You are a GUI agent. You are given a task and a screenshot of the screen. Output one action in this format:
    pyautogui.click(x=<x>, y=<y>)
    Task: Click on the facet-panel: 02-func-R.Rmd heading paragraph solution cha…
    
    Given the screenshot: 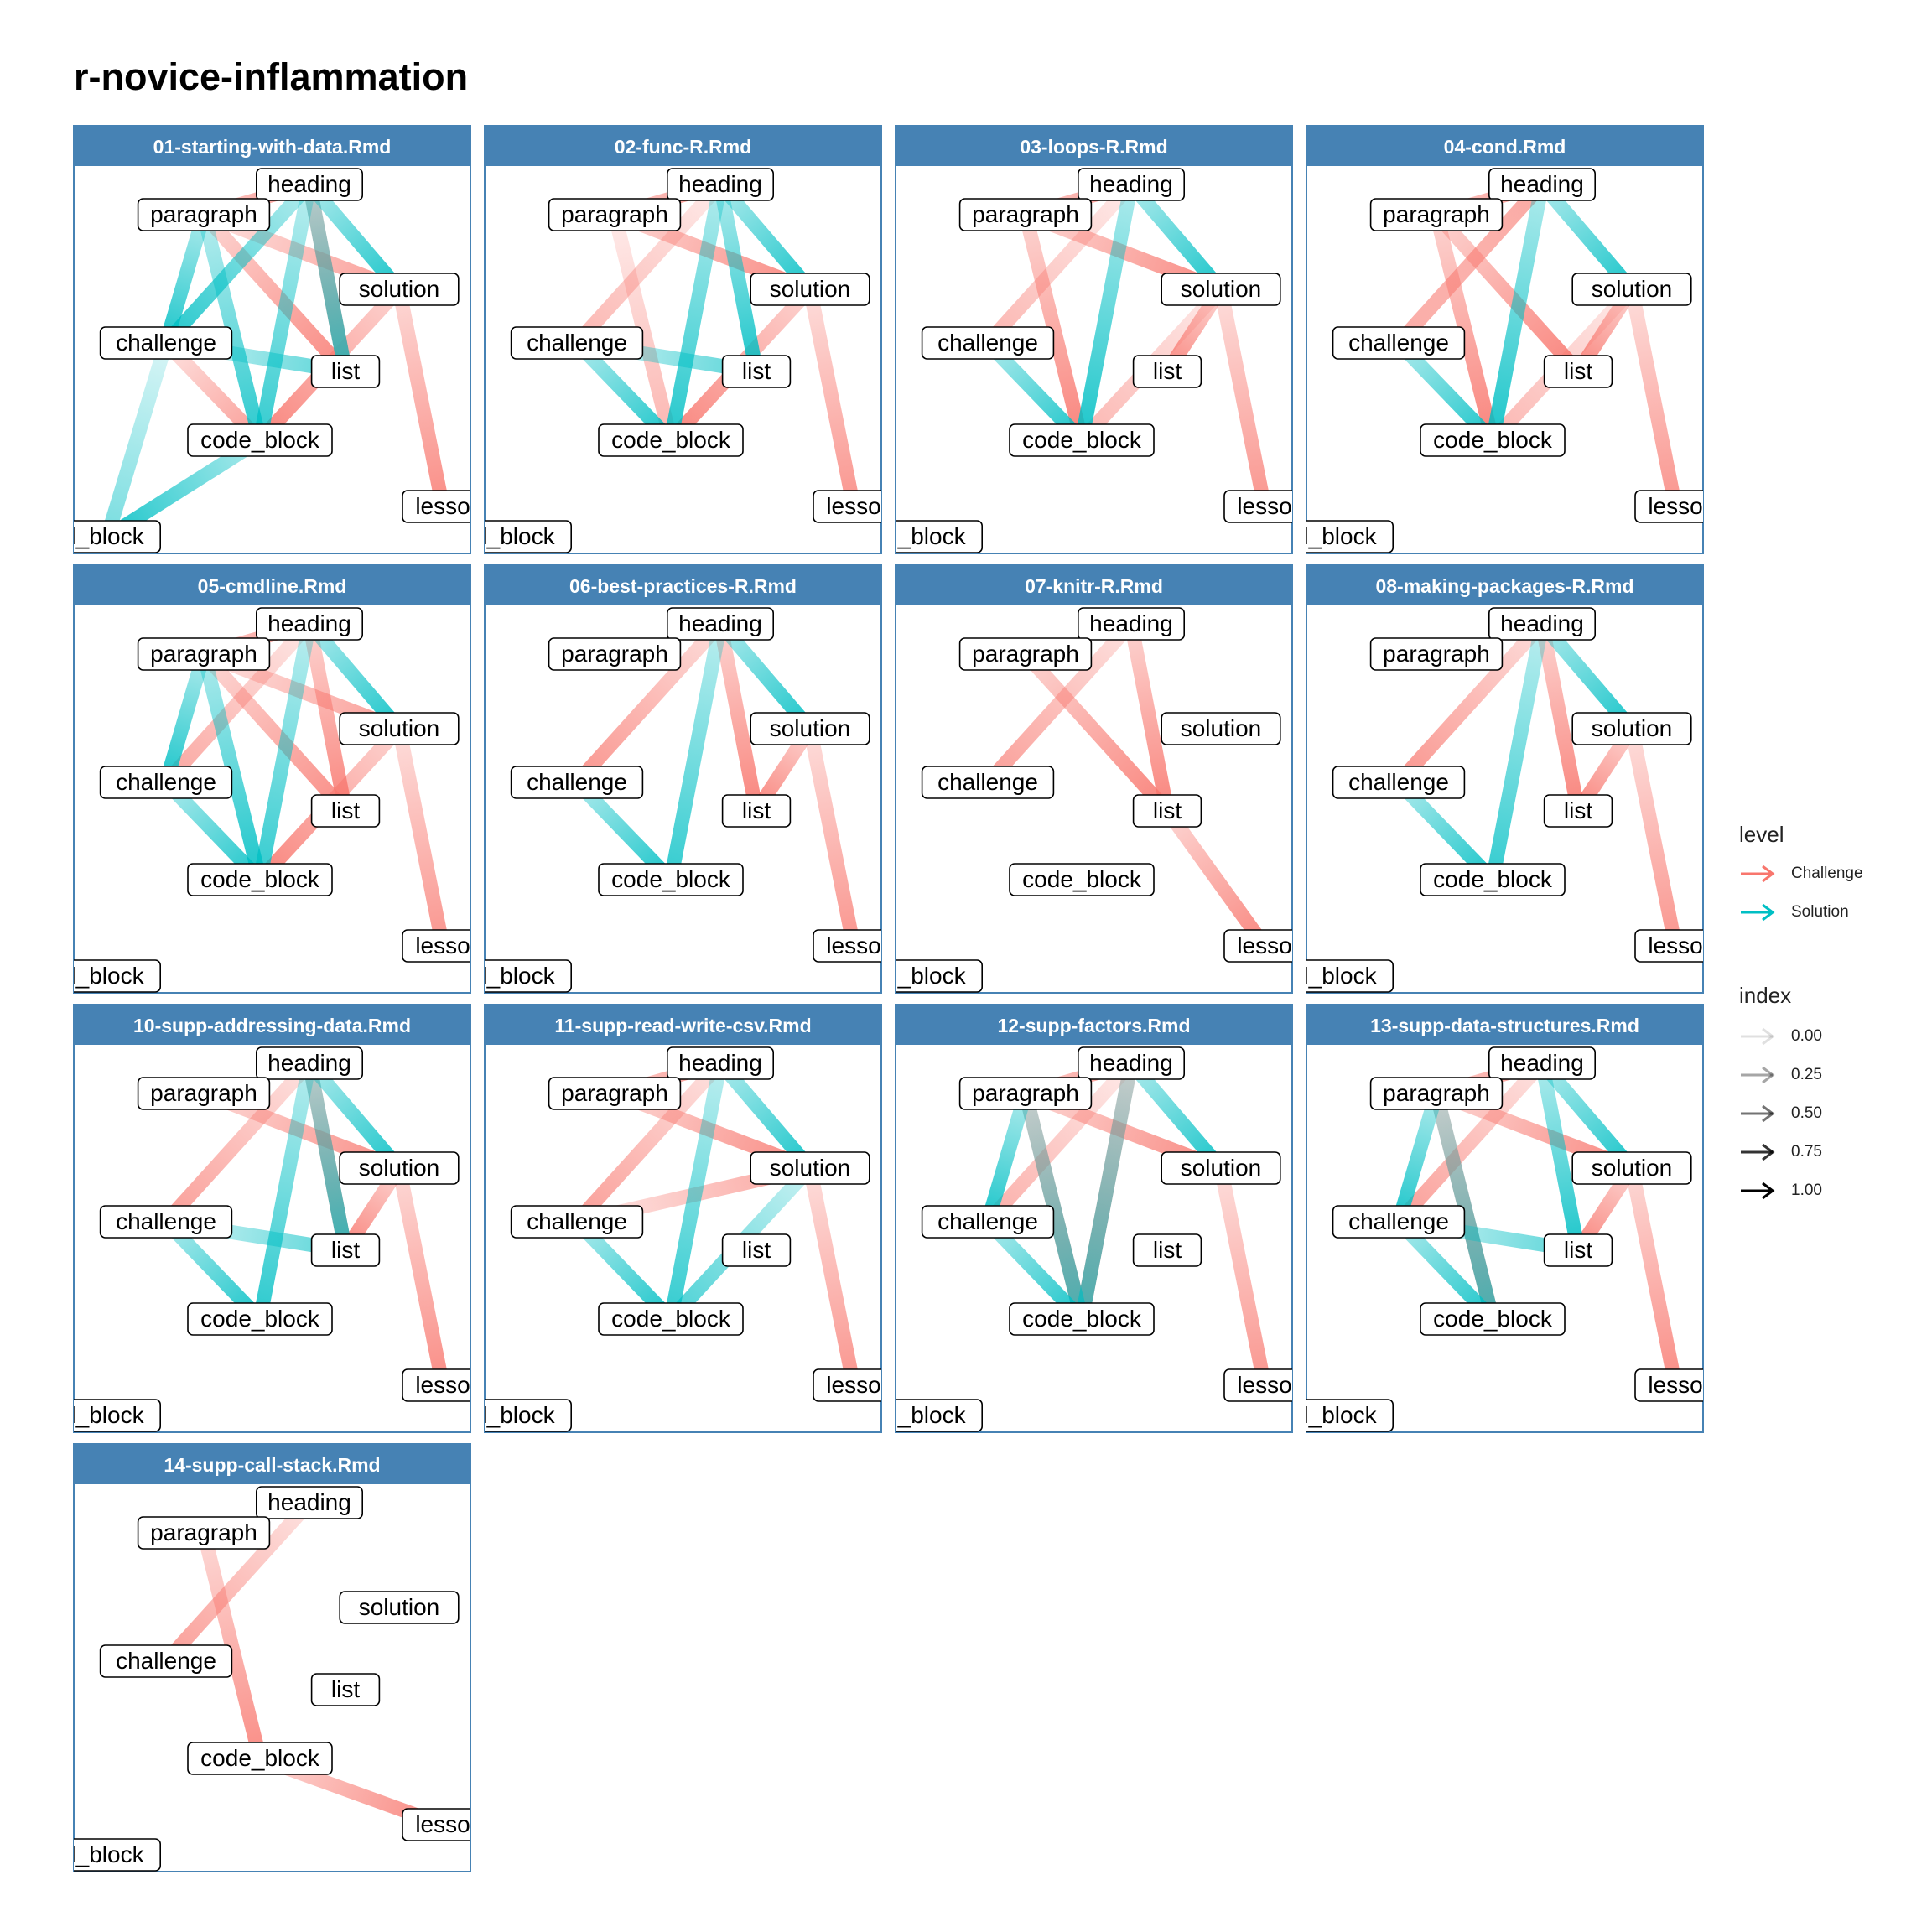 What is the action you would take?
    pyautogui.click(x=681, y=339)
    